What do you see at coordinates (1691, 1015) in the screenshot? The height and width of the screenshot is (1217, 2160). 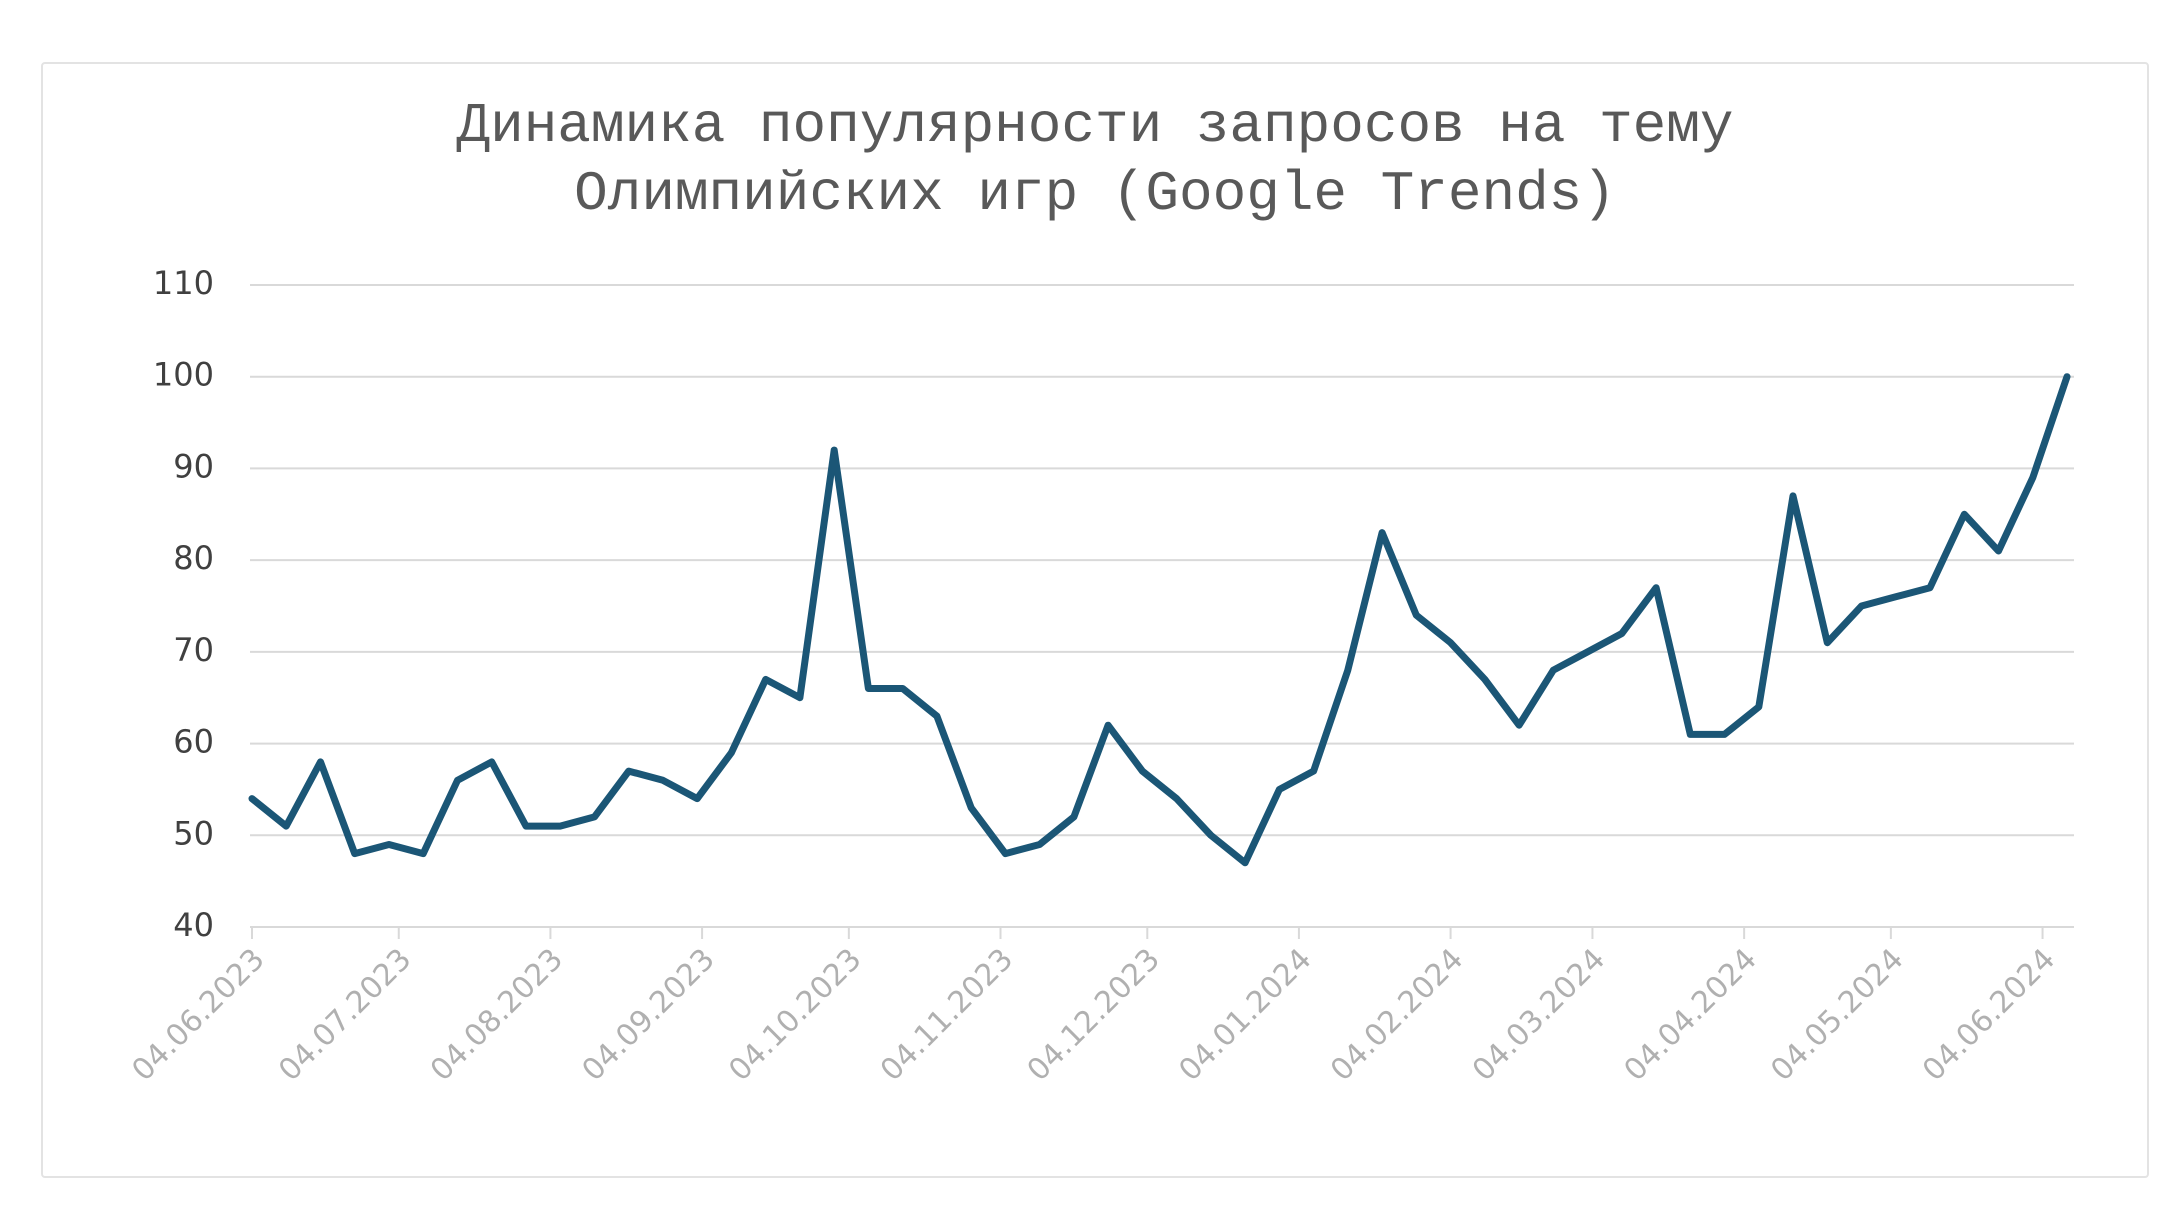 I see `x-tick-label: 04.04.2024` at bounding box center [1691, 1015].